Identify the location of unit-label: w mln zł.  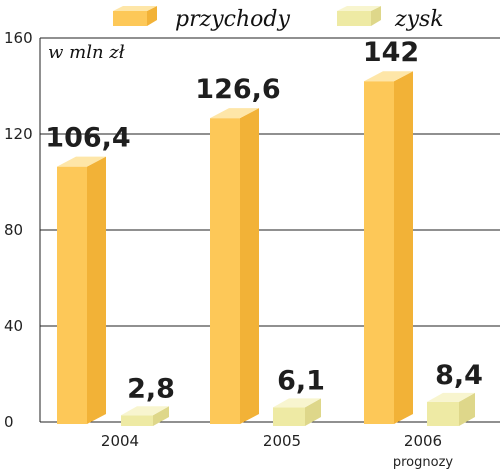
(86, 52).